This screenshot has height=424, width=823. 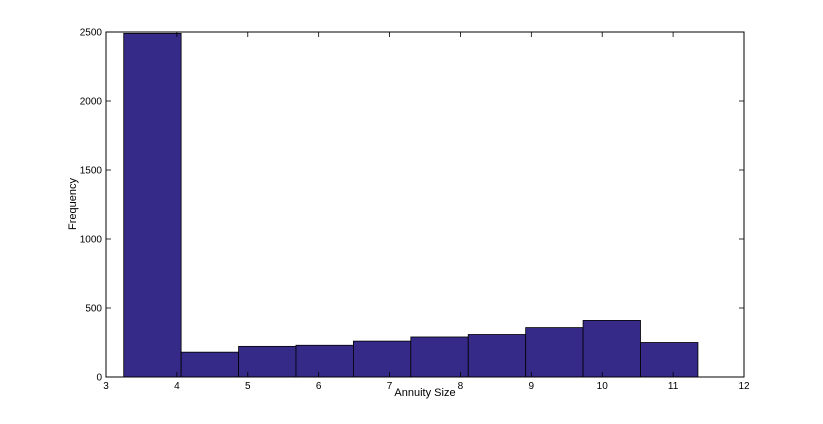 I want to click on x-tick-label: 6, so click(x=319, y=386).